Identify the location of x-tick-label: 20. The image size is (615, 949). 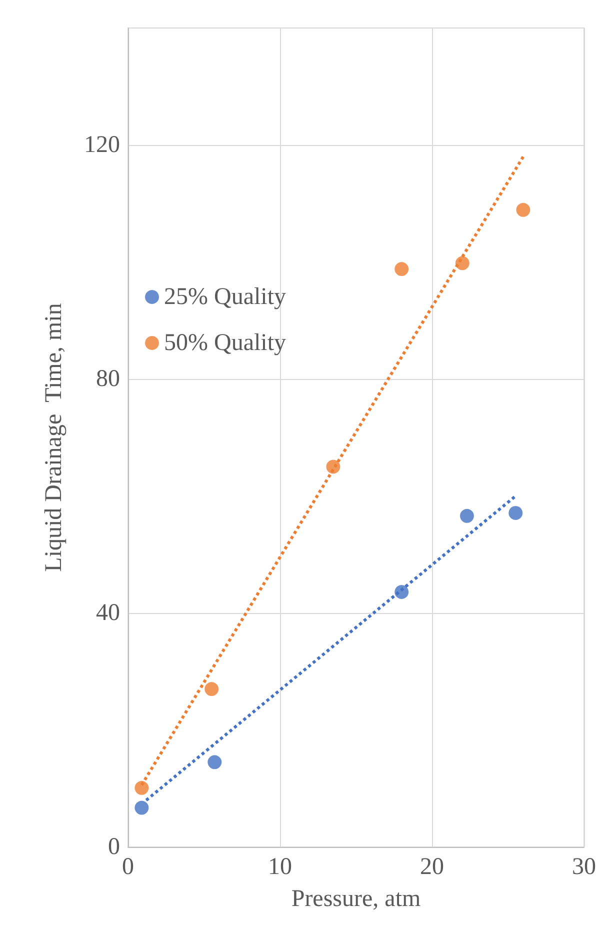
(432, 867).